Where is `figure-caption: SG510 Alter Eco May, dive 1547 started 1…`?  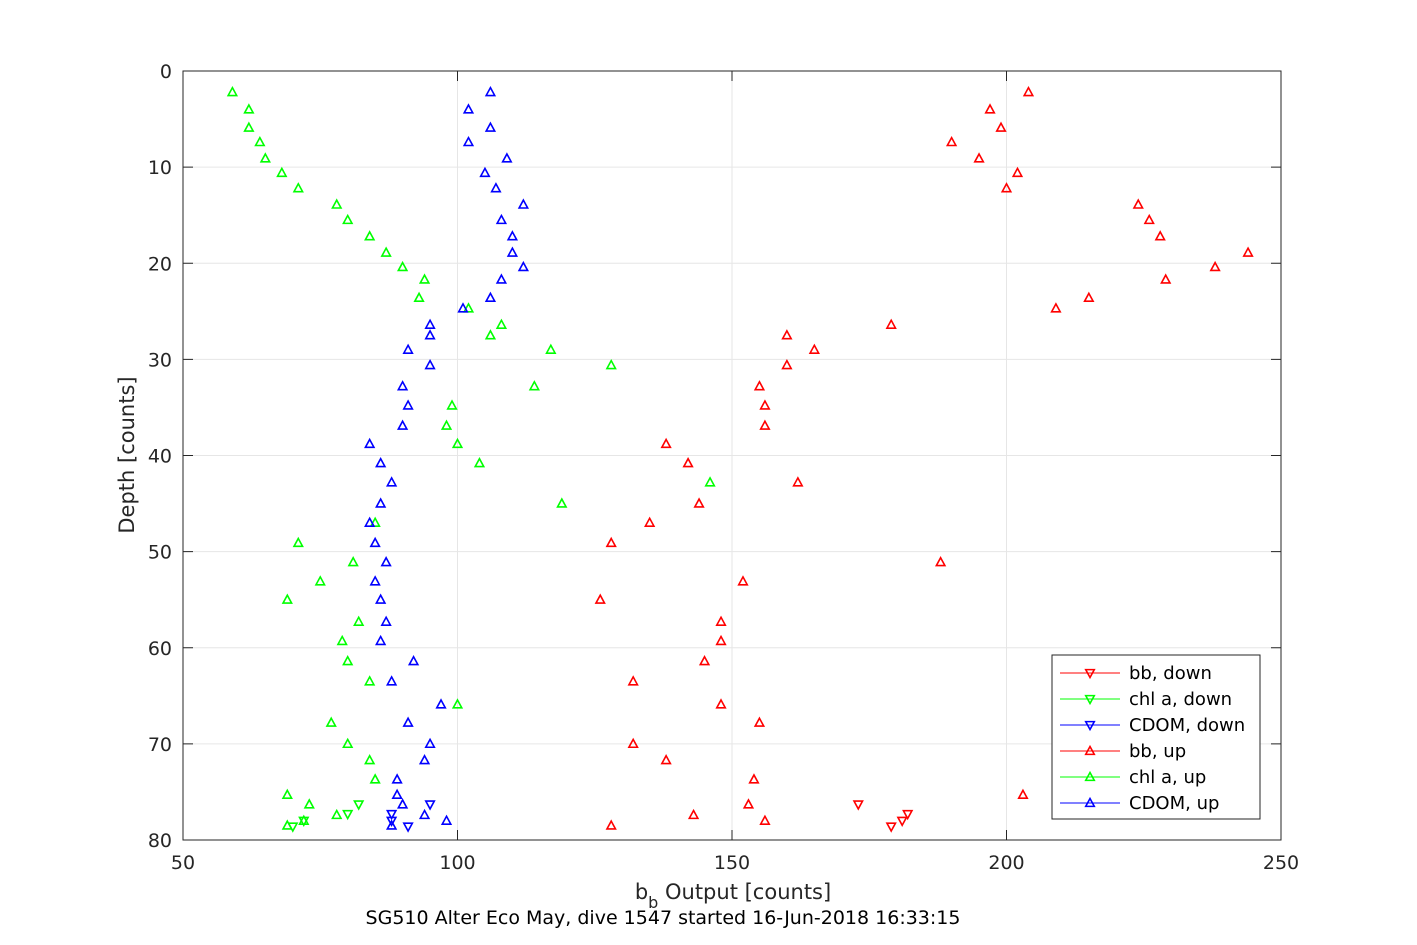
figure-caption: SG510 Alter Eco May, dive 1547 started 1… is located at coordinates (663, 918).